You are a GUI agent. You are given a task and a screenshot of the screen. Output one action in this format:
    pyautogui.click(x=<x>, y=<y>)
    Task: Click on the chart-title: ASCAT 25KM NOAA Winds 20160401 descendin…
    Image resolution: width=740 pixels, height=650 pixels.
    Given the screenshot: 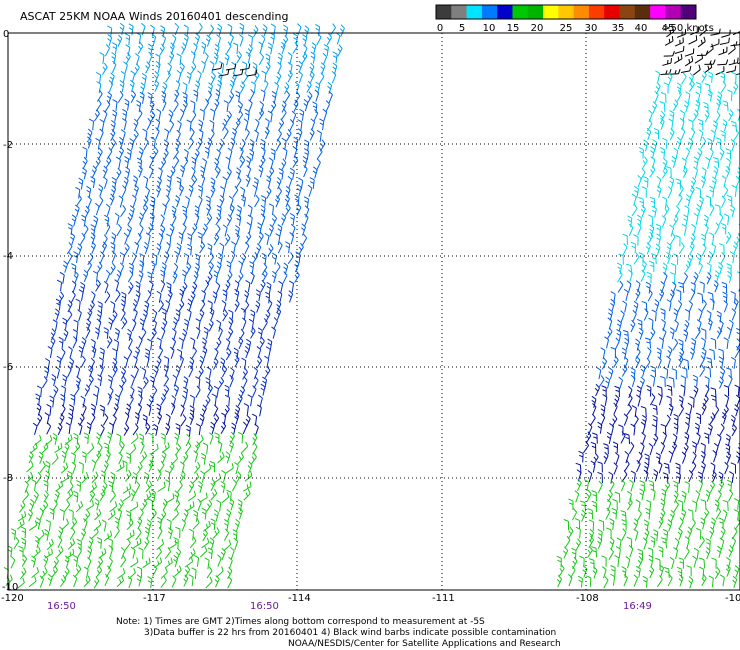 What is the action you would take?
    pyautogui.click(x=154, y=16)
    